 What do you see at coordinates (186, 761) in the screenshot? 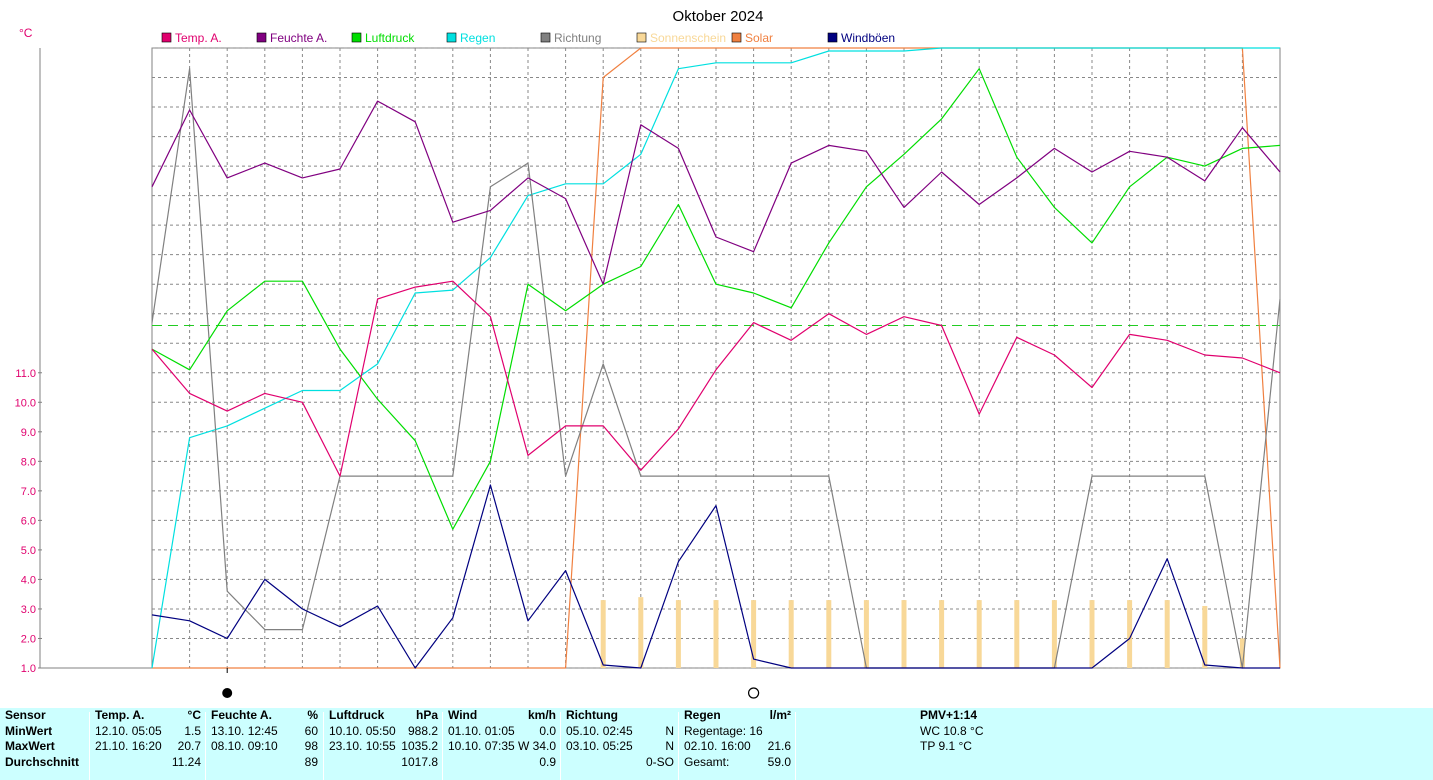
I see `stats-temp-avg-value: 11.24` at bounding box center [186, 761].